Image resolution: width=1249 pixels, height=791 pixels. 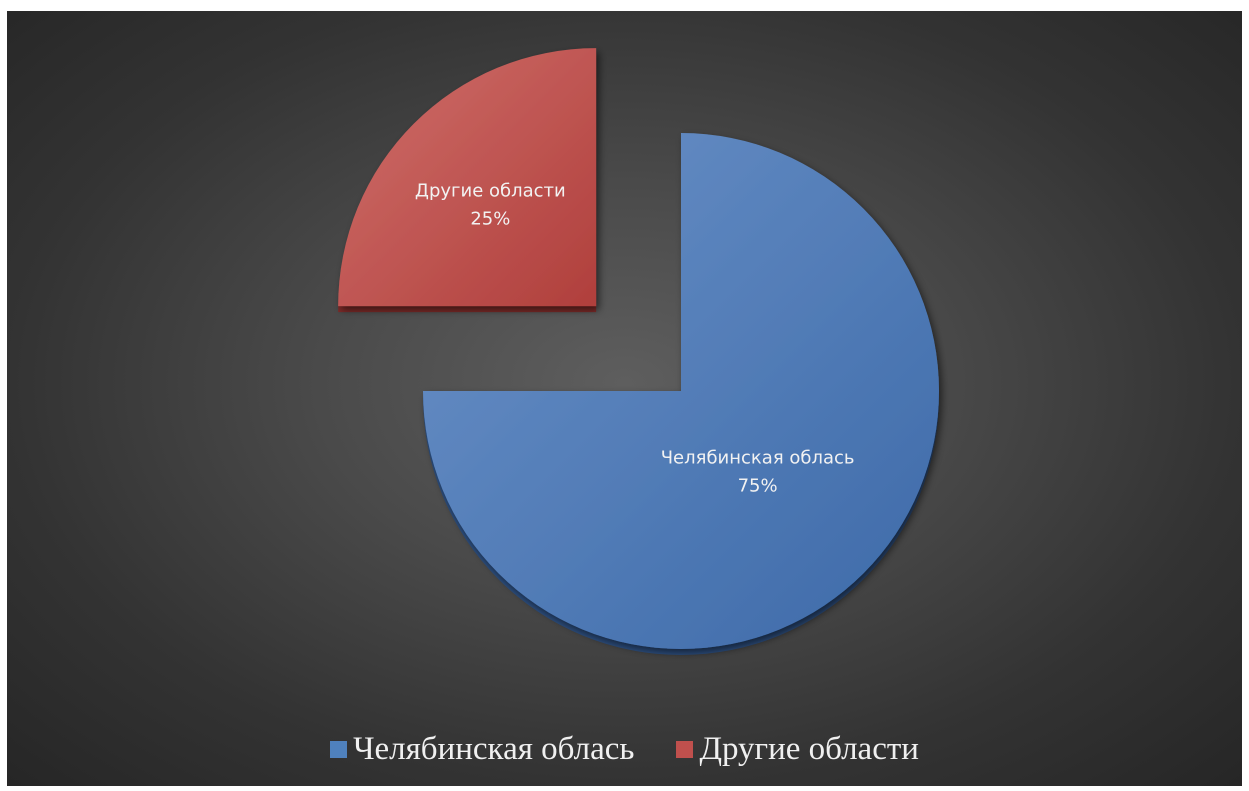 What do you see at coordinates (482, 749) in the screenshot?
I see `legend-item-chelyabinsk: Челябинская облась` at bounding box center [482, 749].